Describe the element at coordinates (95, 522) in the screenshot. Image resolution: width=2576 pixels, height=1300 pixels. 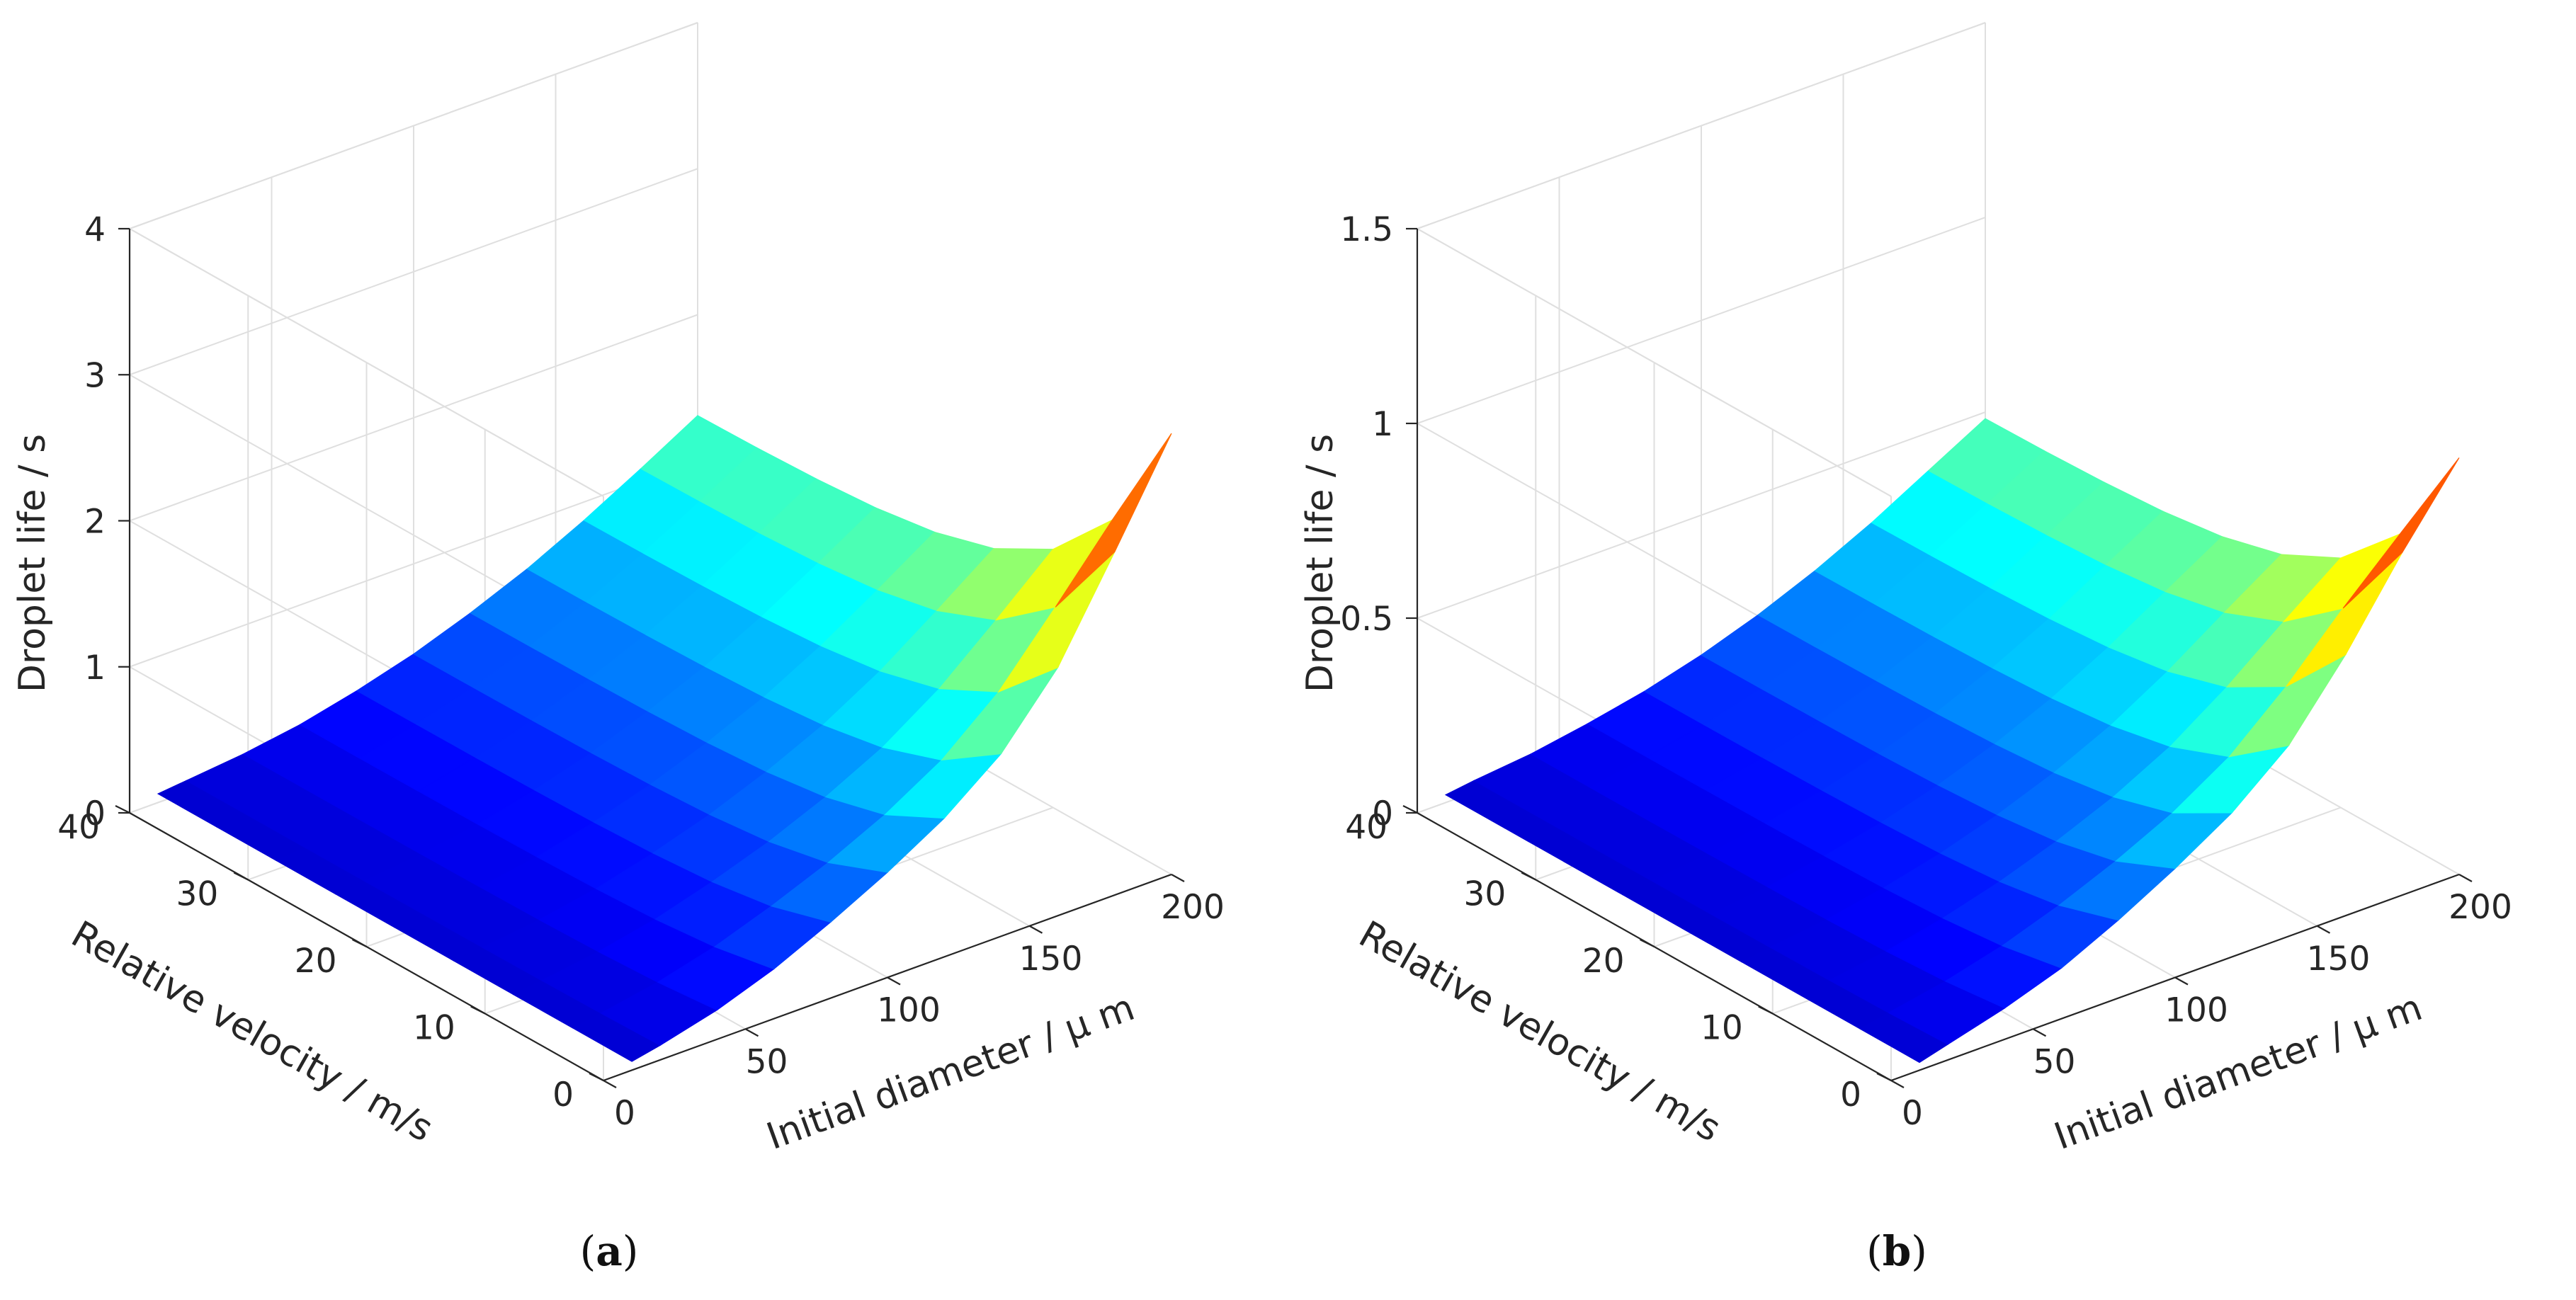
I see `z-tick-label: 2` at that location.